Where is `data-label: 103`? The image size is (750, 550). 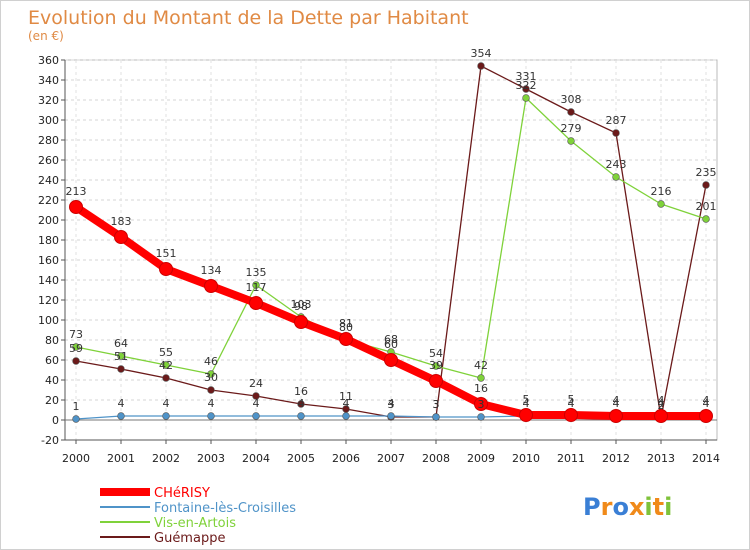 data-label: 103 is located at coordinates (301, 304).